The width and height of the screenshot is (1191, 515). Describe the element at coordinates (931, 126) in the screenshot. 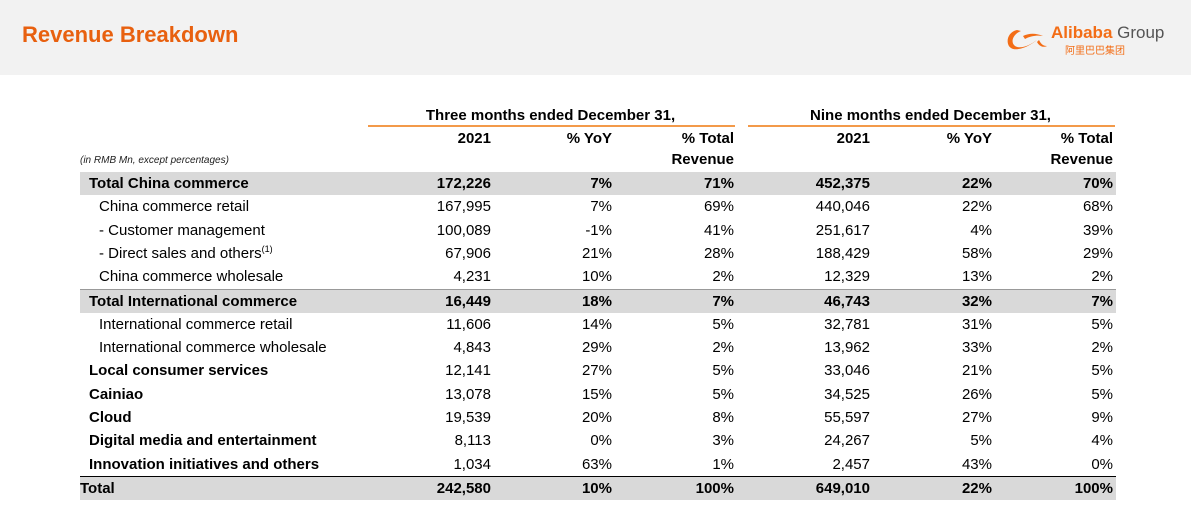

I see `group-underline-nine-months` at that location.